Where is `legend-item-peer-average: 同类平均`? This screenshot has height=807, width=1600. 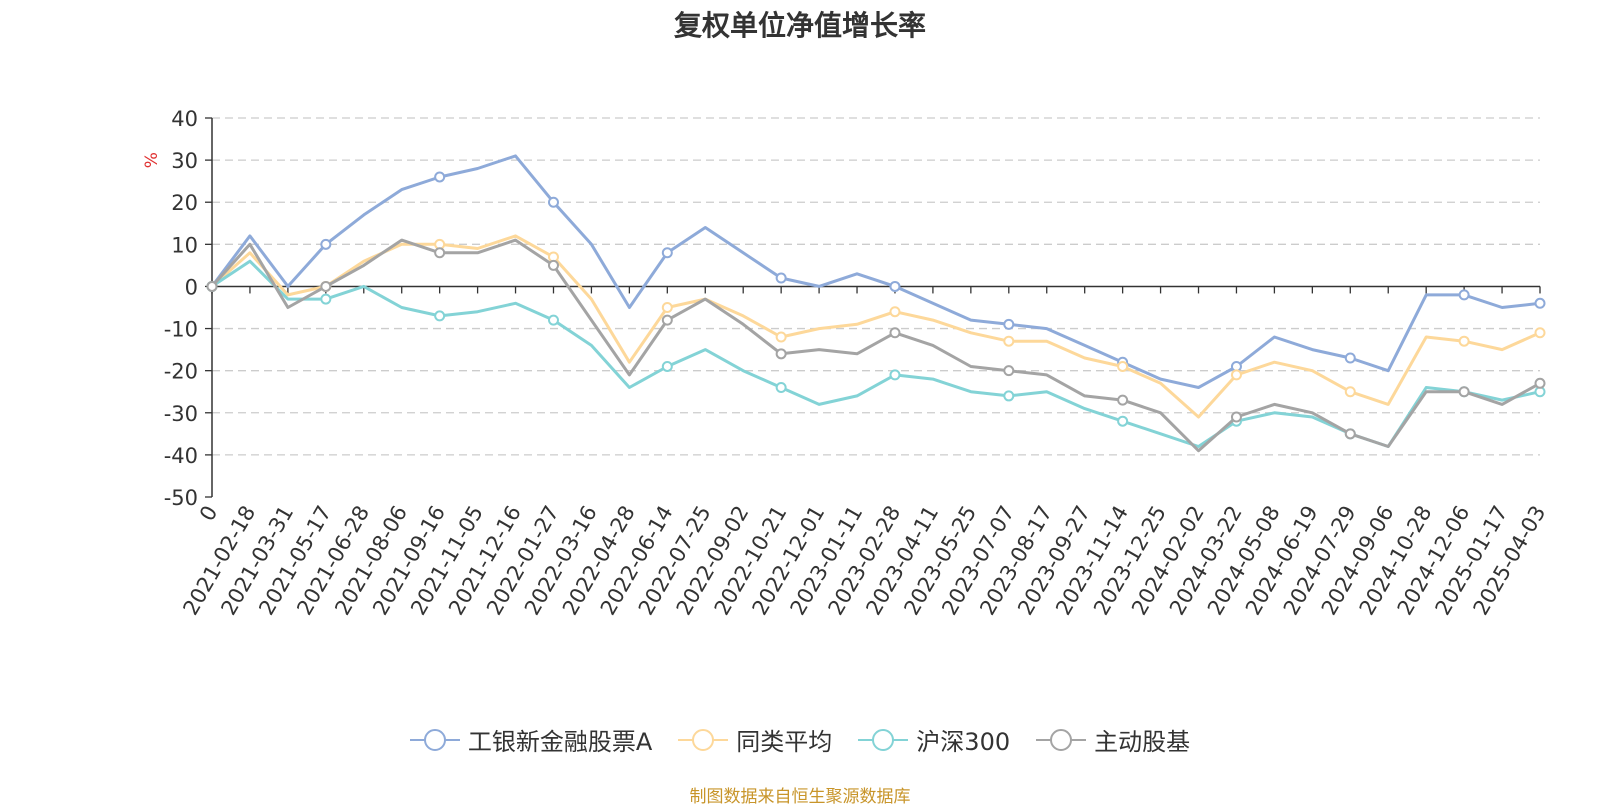 legend-item-peer-average: 同类平均 is located at coordinates (755, 739).